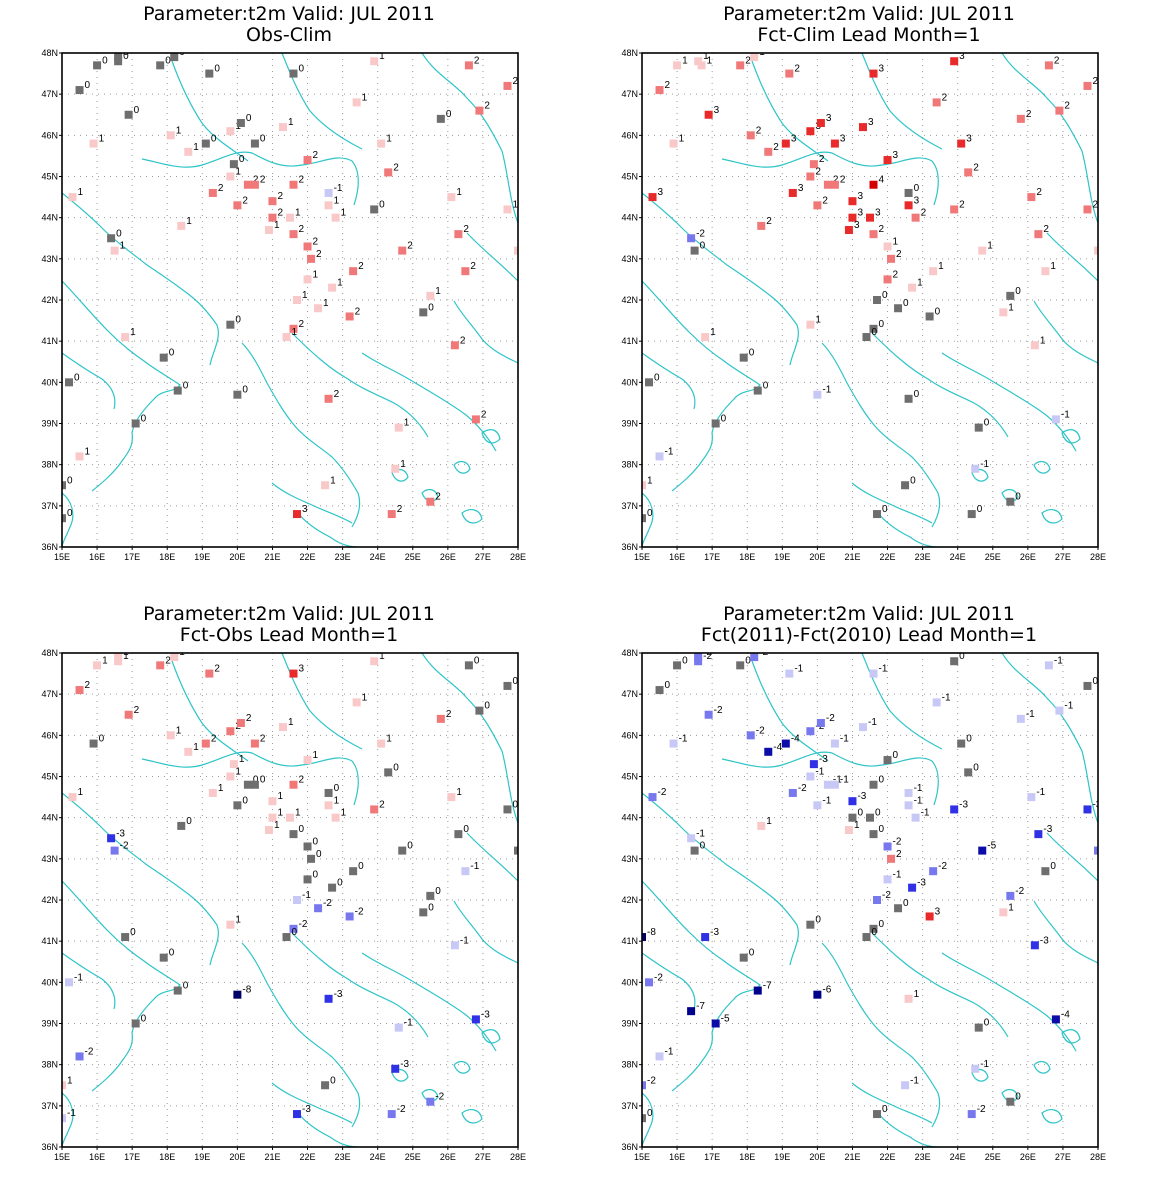 The image size is (1160, 1200). What do you see at coordinates (923, 557) in the screenshot?
I see `lon-tick-label: 23E` at bounding box center [923, 557].